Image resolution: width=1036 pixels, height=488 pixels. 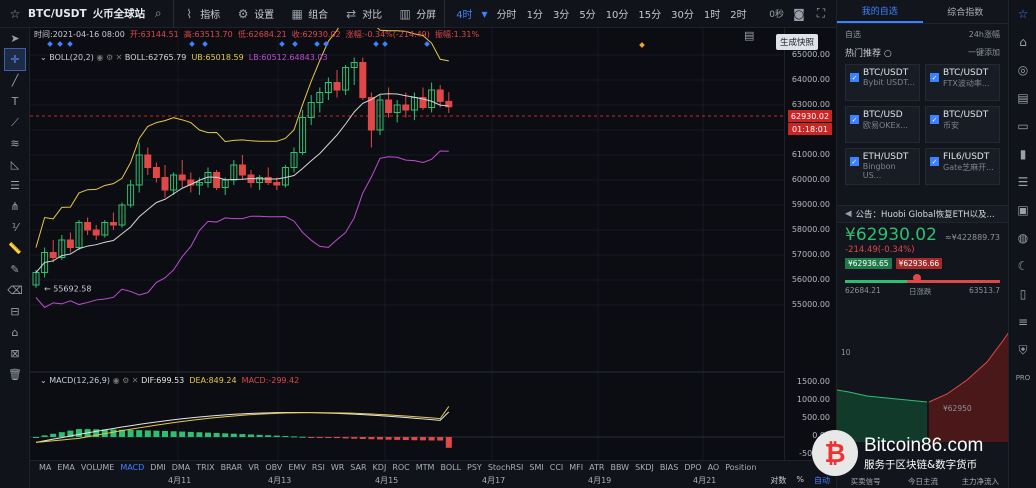 I want to click on indicator-obv: OBV, so click(x=274, y=467).